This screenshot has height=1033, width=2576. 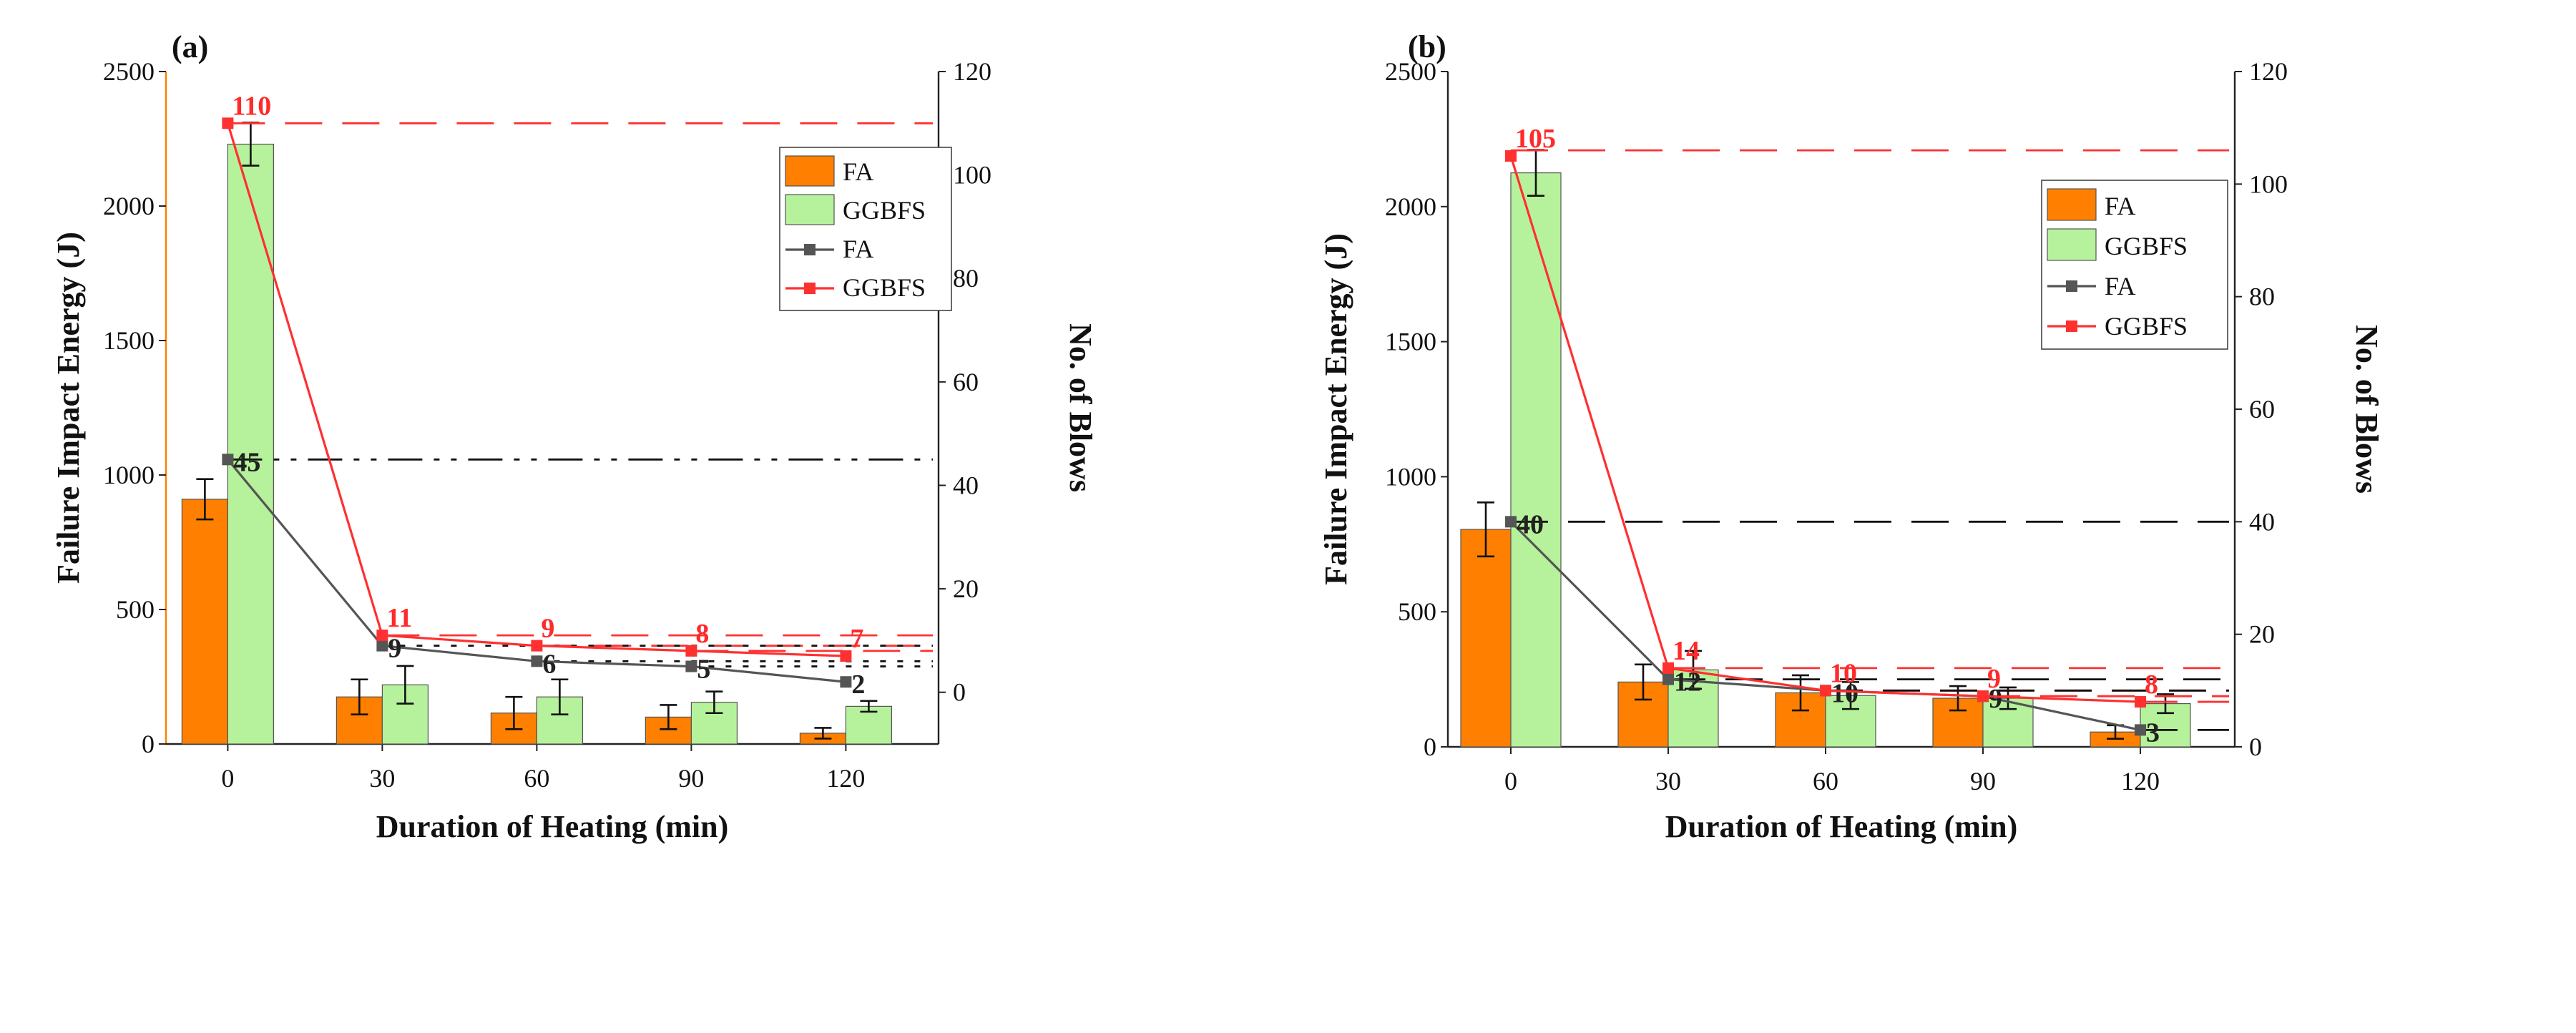 I want to click on y2-tick-label: 40, so click(x=966, y=485).